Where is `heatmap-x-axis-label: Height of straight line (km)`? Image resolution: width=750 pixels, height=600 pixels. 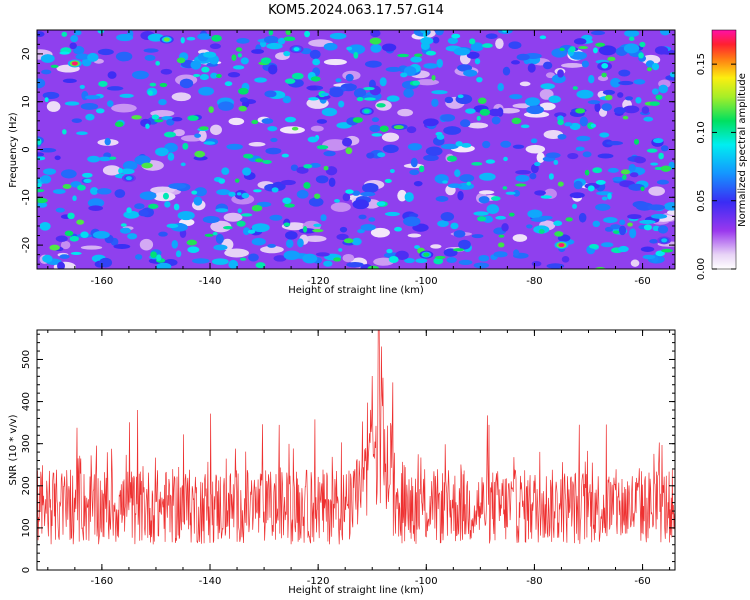 heatmap-x-axis-label: Height of straight line (km) is located at coordinates (356, 290).